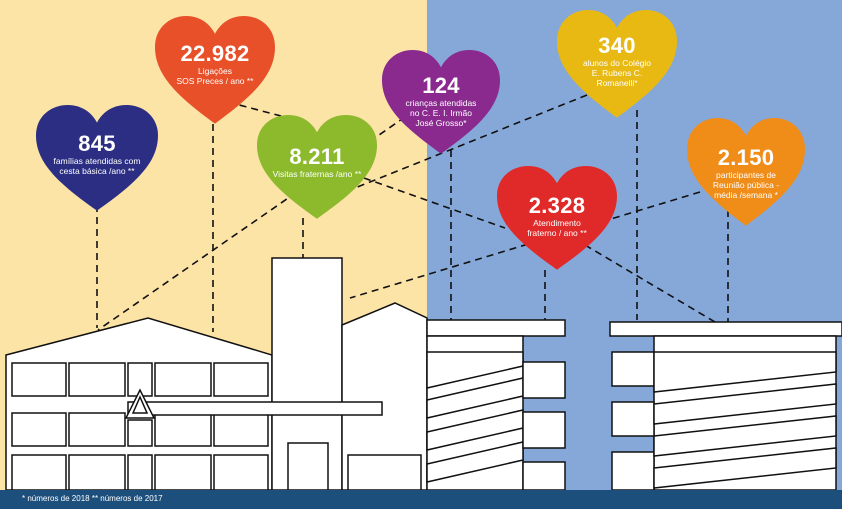 Image resolution: width=842 pixels, height=509 pixels. Describe the element at coordinates (97, 143) in the screenshot. I see `familias-value: 845` at that location.